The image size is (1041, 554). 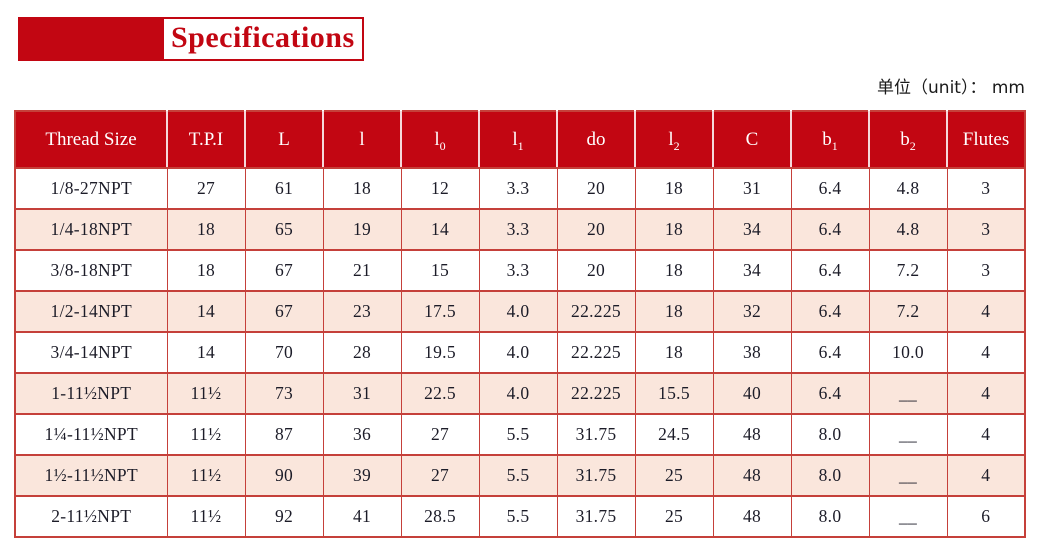 What do you see at coordinates (520, 188) in the screenshot?
I see `table-row: 1/8-27NPT 27 61 18 12 3.3 20 18 31 6.4 4.8 3` at bounding box center [520, 188].